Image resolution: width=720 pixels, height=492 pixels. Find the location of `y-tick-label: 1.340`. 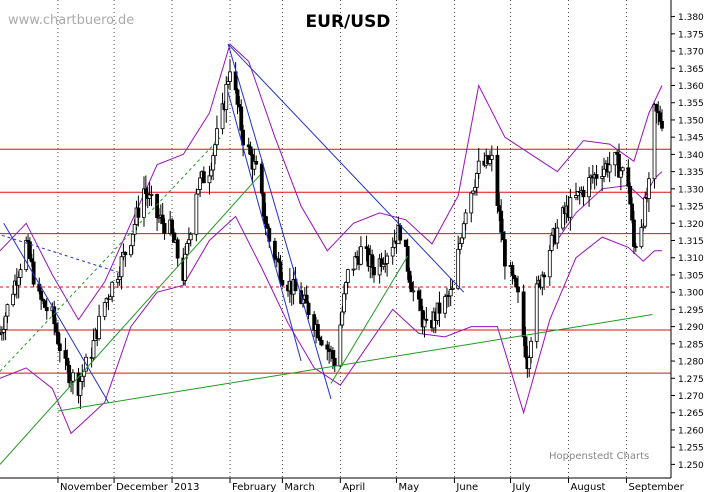

y-tick-label: 1.340 is located at coordinates (691, 156).